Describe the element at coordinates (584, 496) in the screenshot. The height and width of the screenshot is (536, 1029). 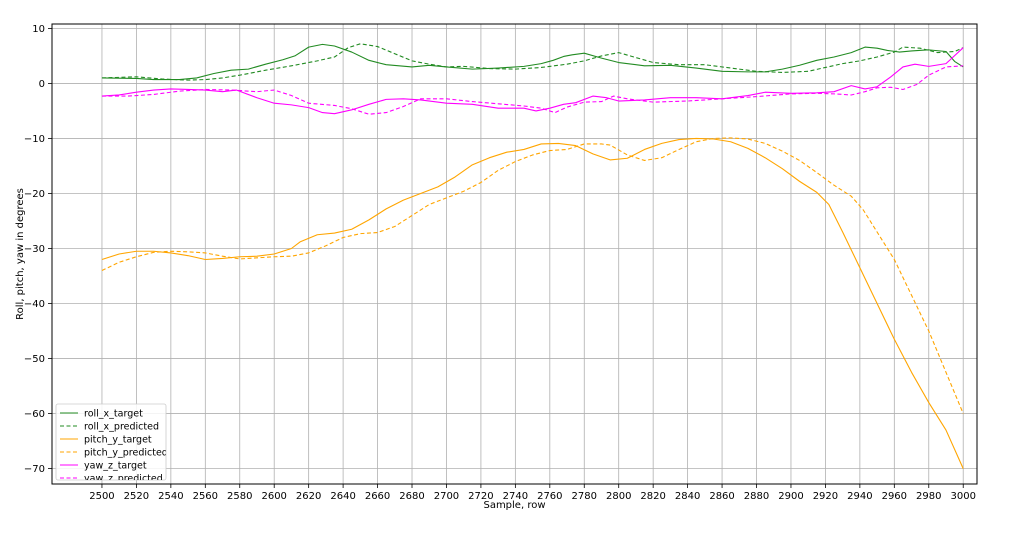
I see `x-tick-label: 2780` at that location.